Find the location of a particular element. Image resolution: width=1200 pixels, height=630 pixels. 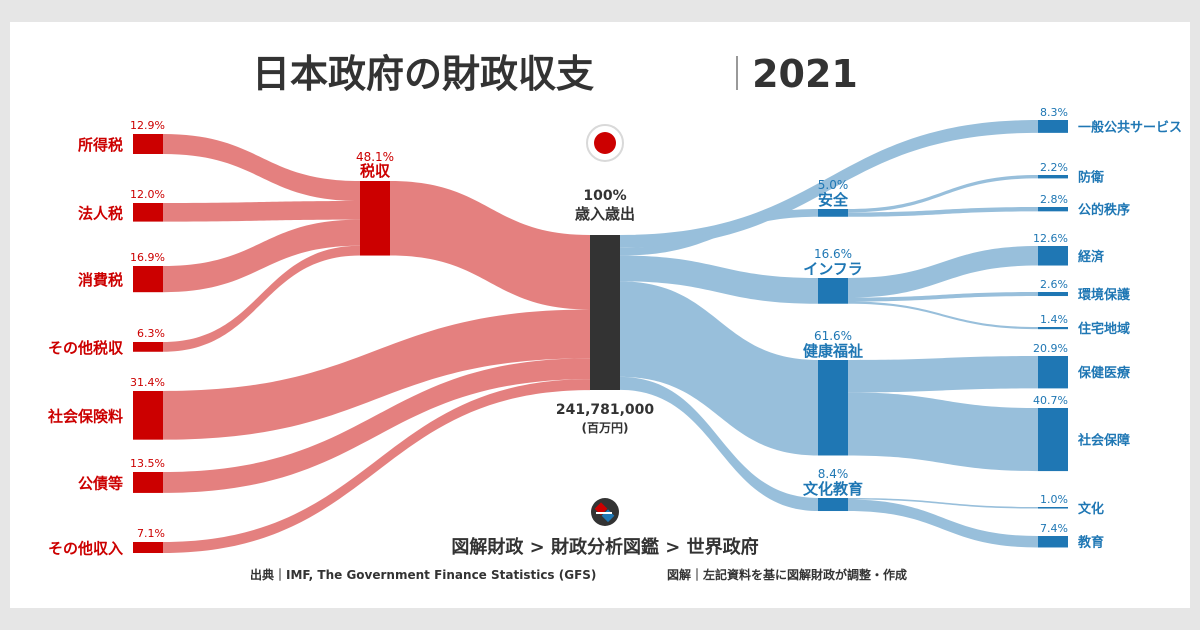

expense-group-value: 8.4% is located at coordinates (833, 474).